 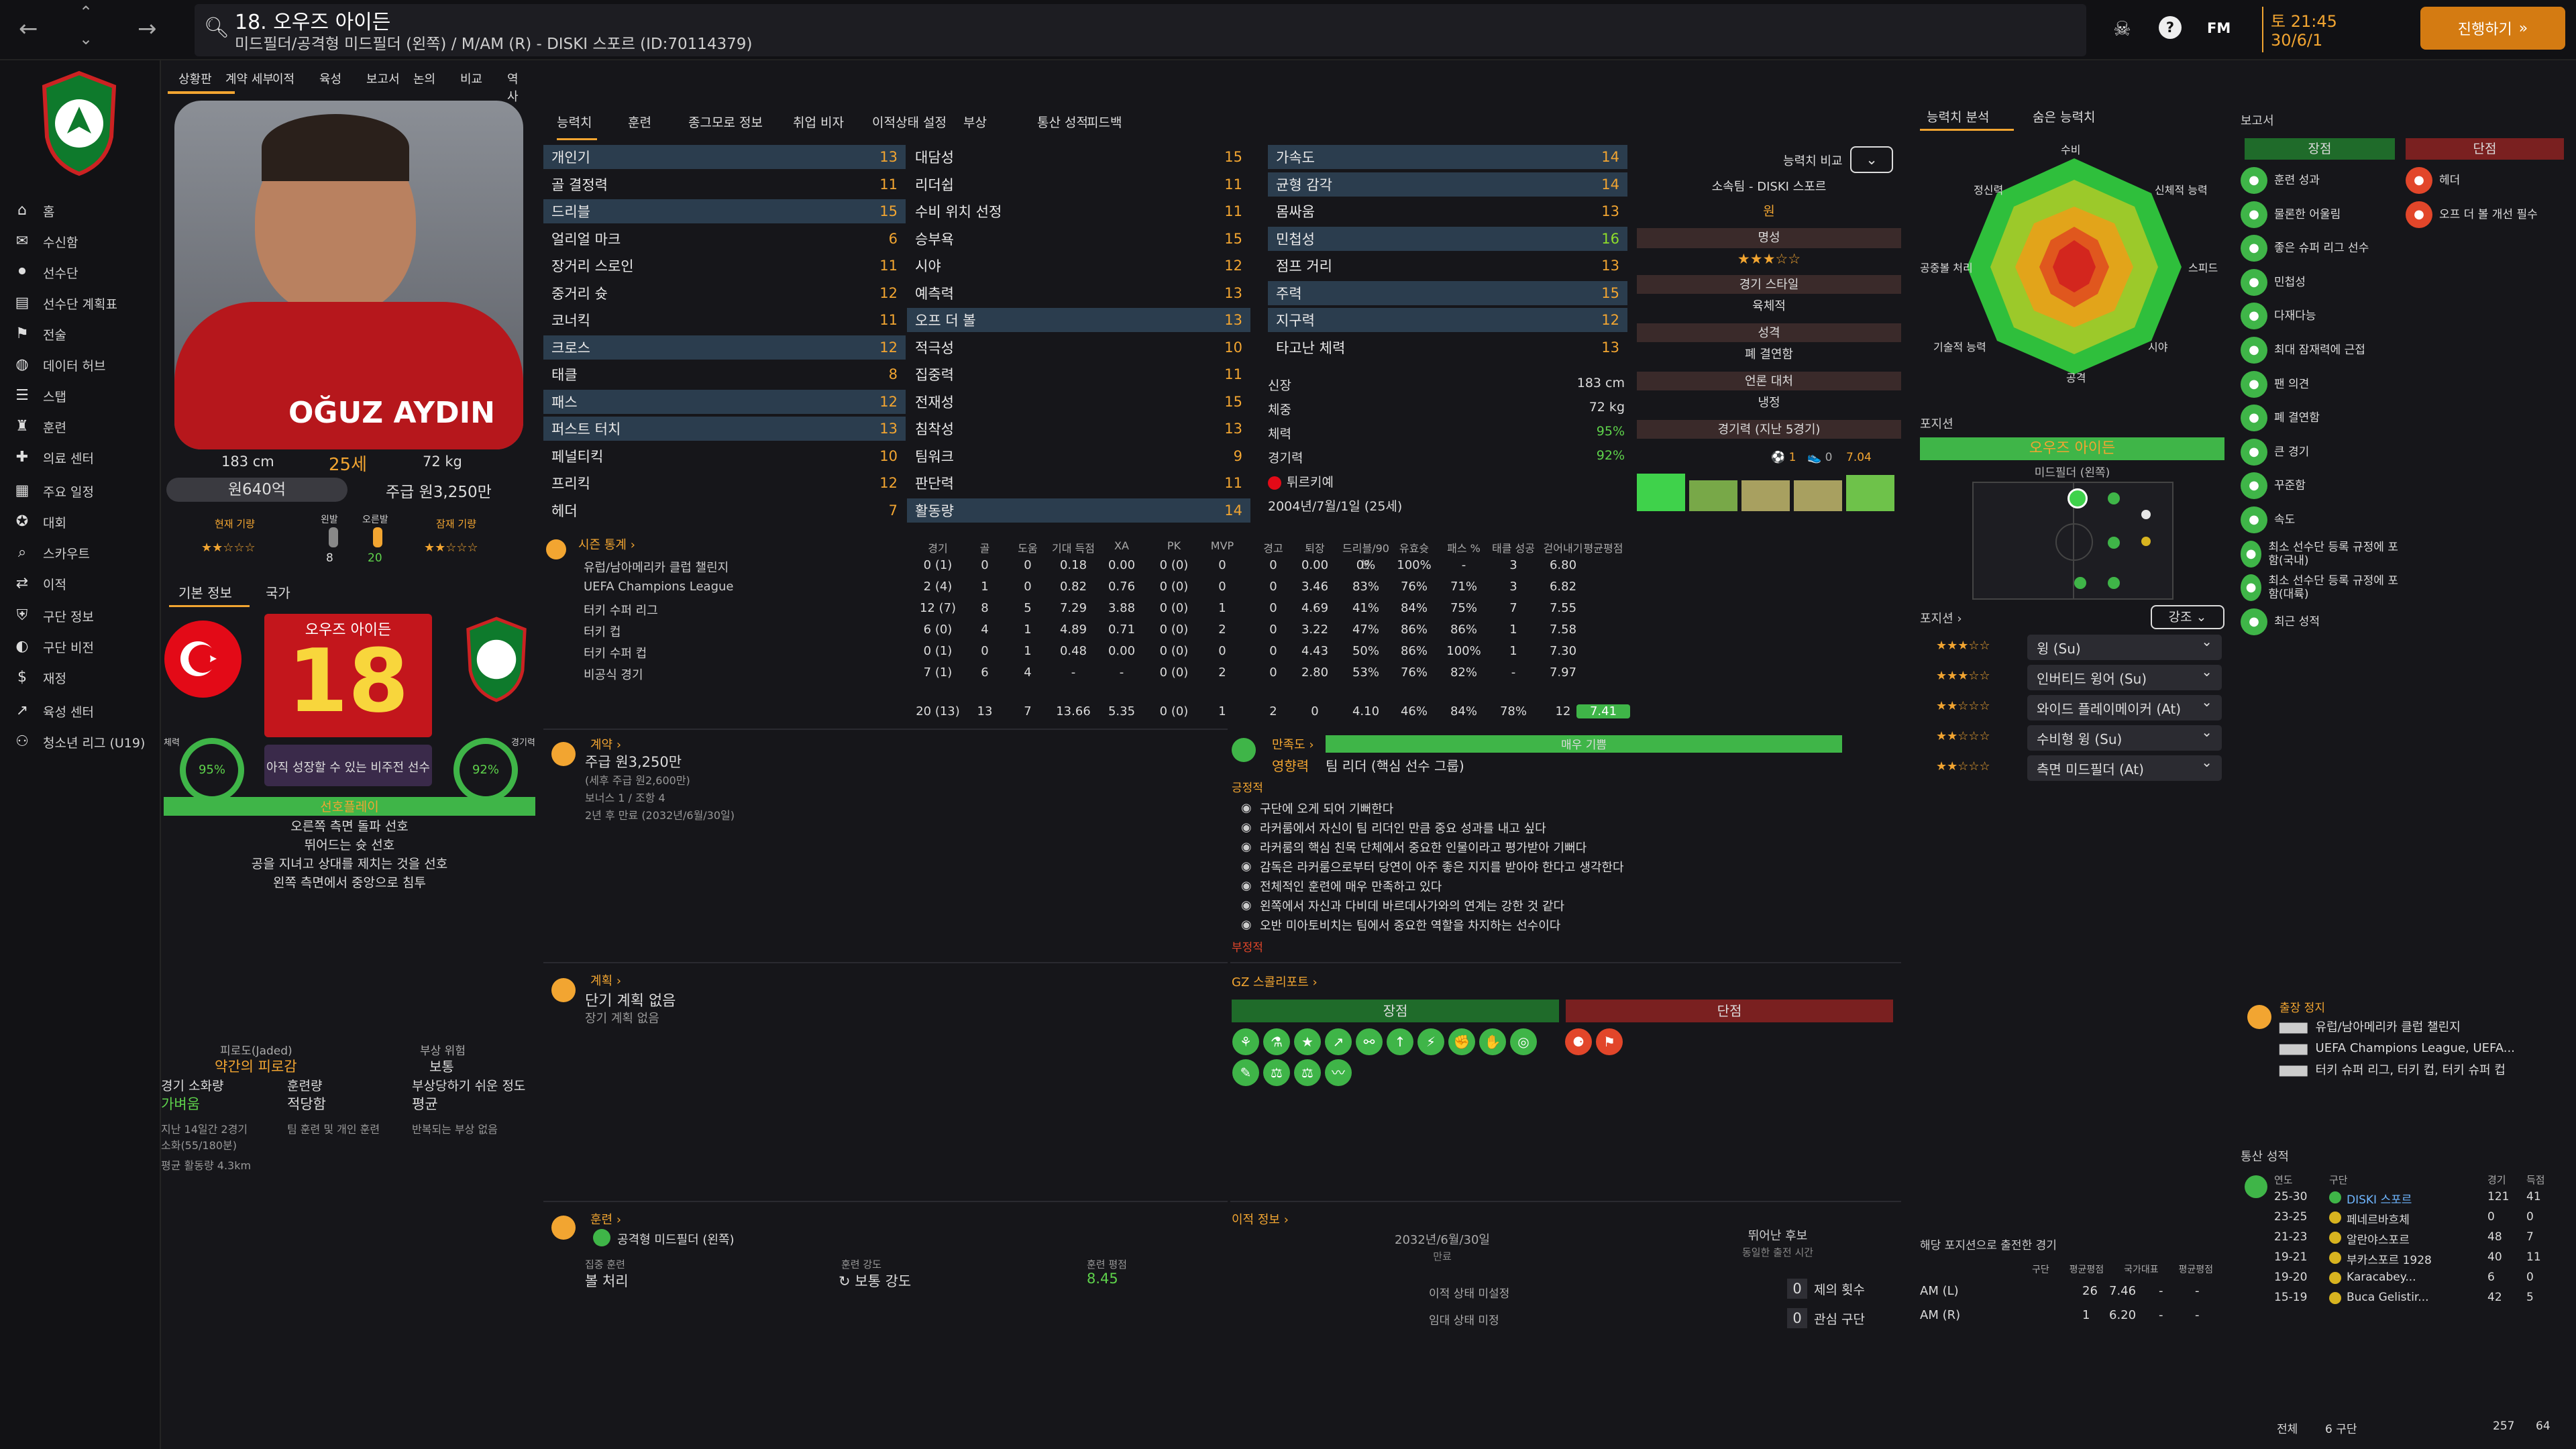 What do you see at coordinates (86, 39) in the screenshot?
I see `chevron-down-icon: ⌄` at bounding box center [86, 39].